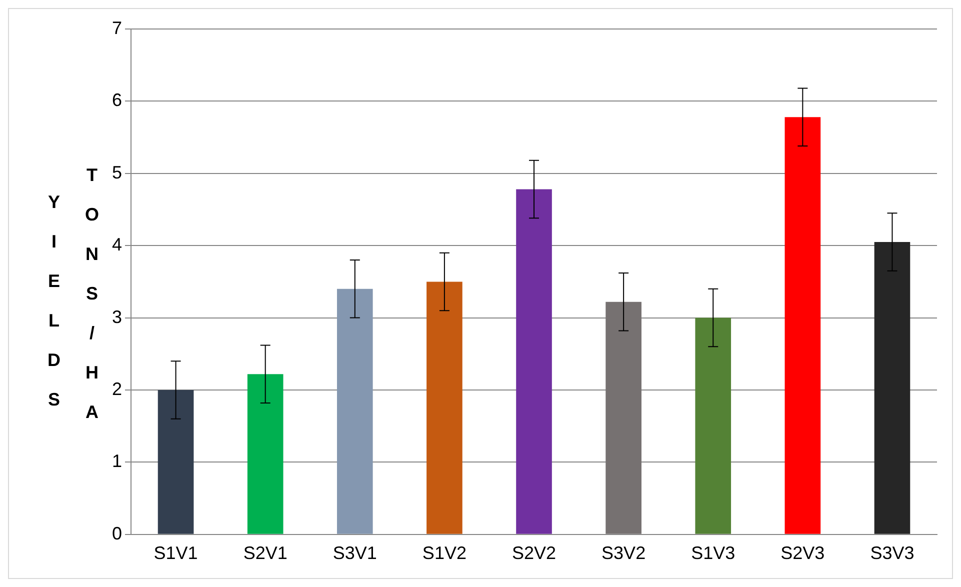  Describe the element at coordinates (117, 533) in the screenshot. I see `y-tick-label: 0` at that location.